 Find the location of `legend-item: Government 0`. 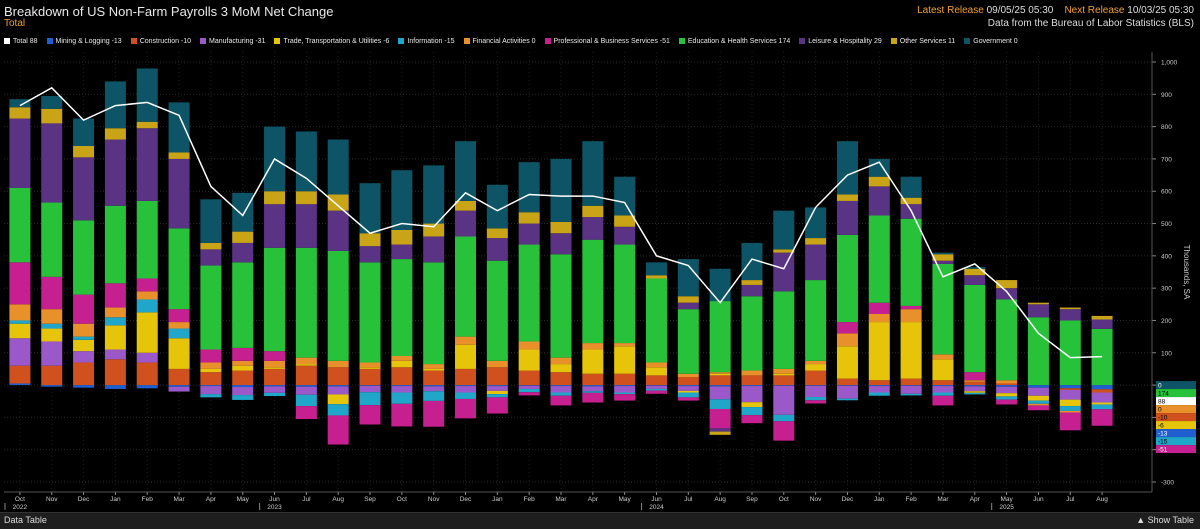

legend-item: Government 0 is located at coordinates (991, 41).